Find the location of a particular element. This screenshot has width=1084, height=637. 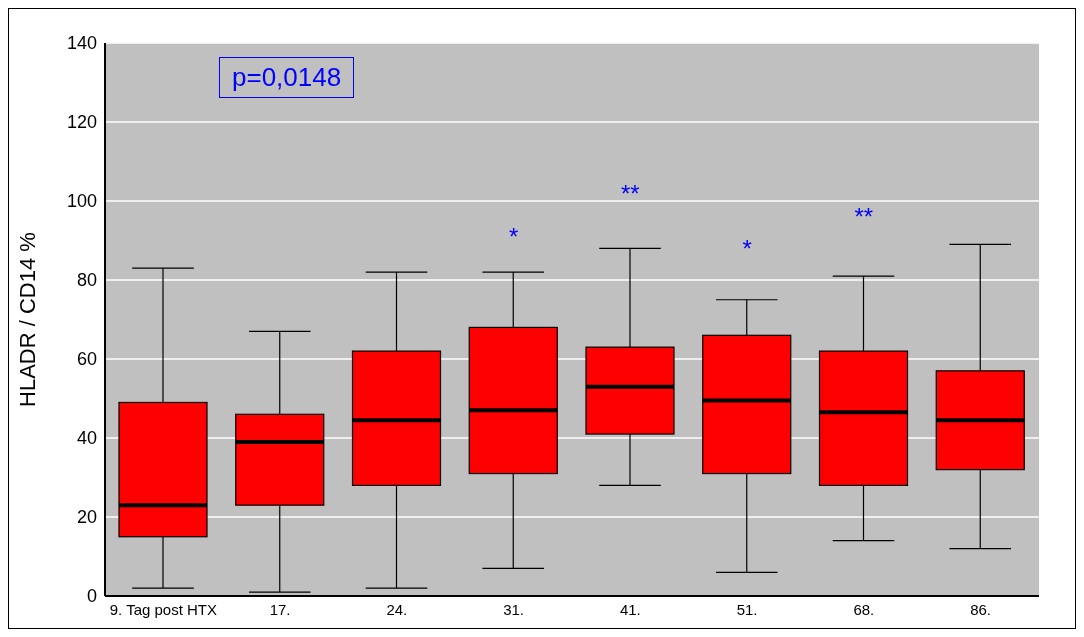

y-tick-label: 60 is located at coordinates (86, 359).